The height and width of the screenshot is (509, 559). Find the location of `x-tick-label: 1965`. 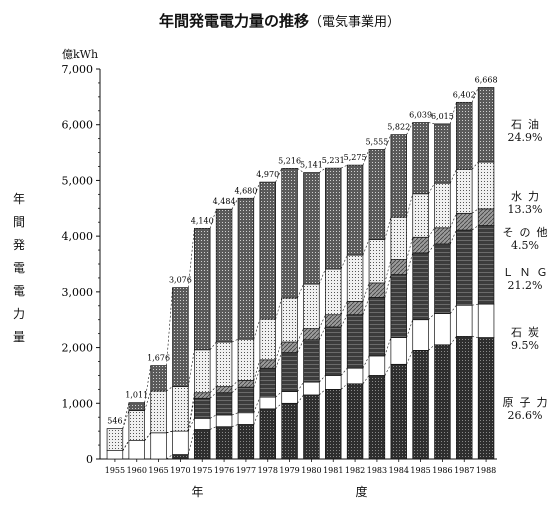

x-tick-label: 1965 is located at coordinates (158, 470).